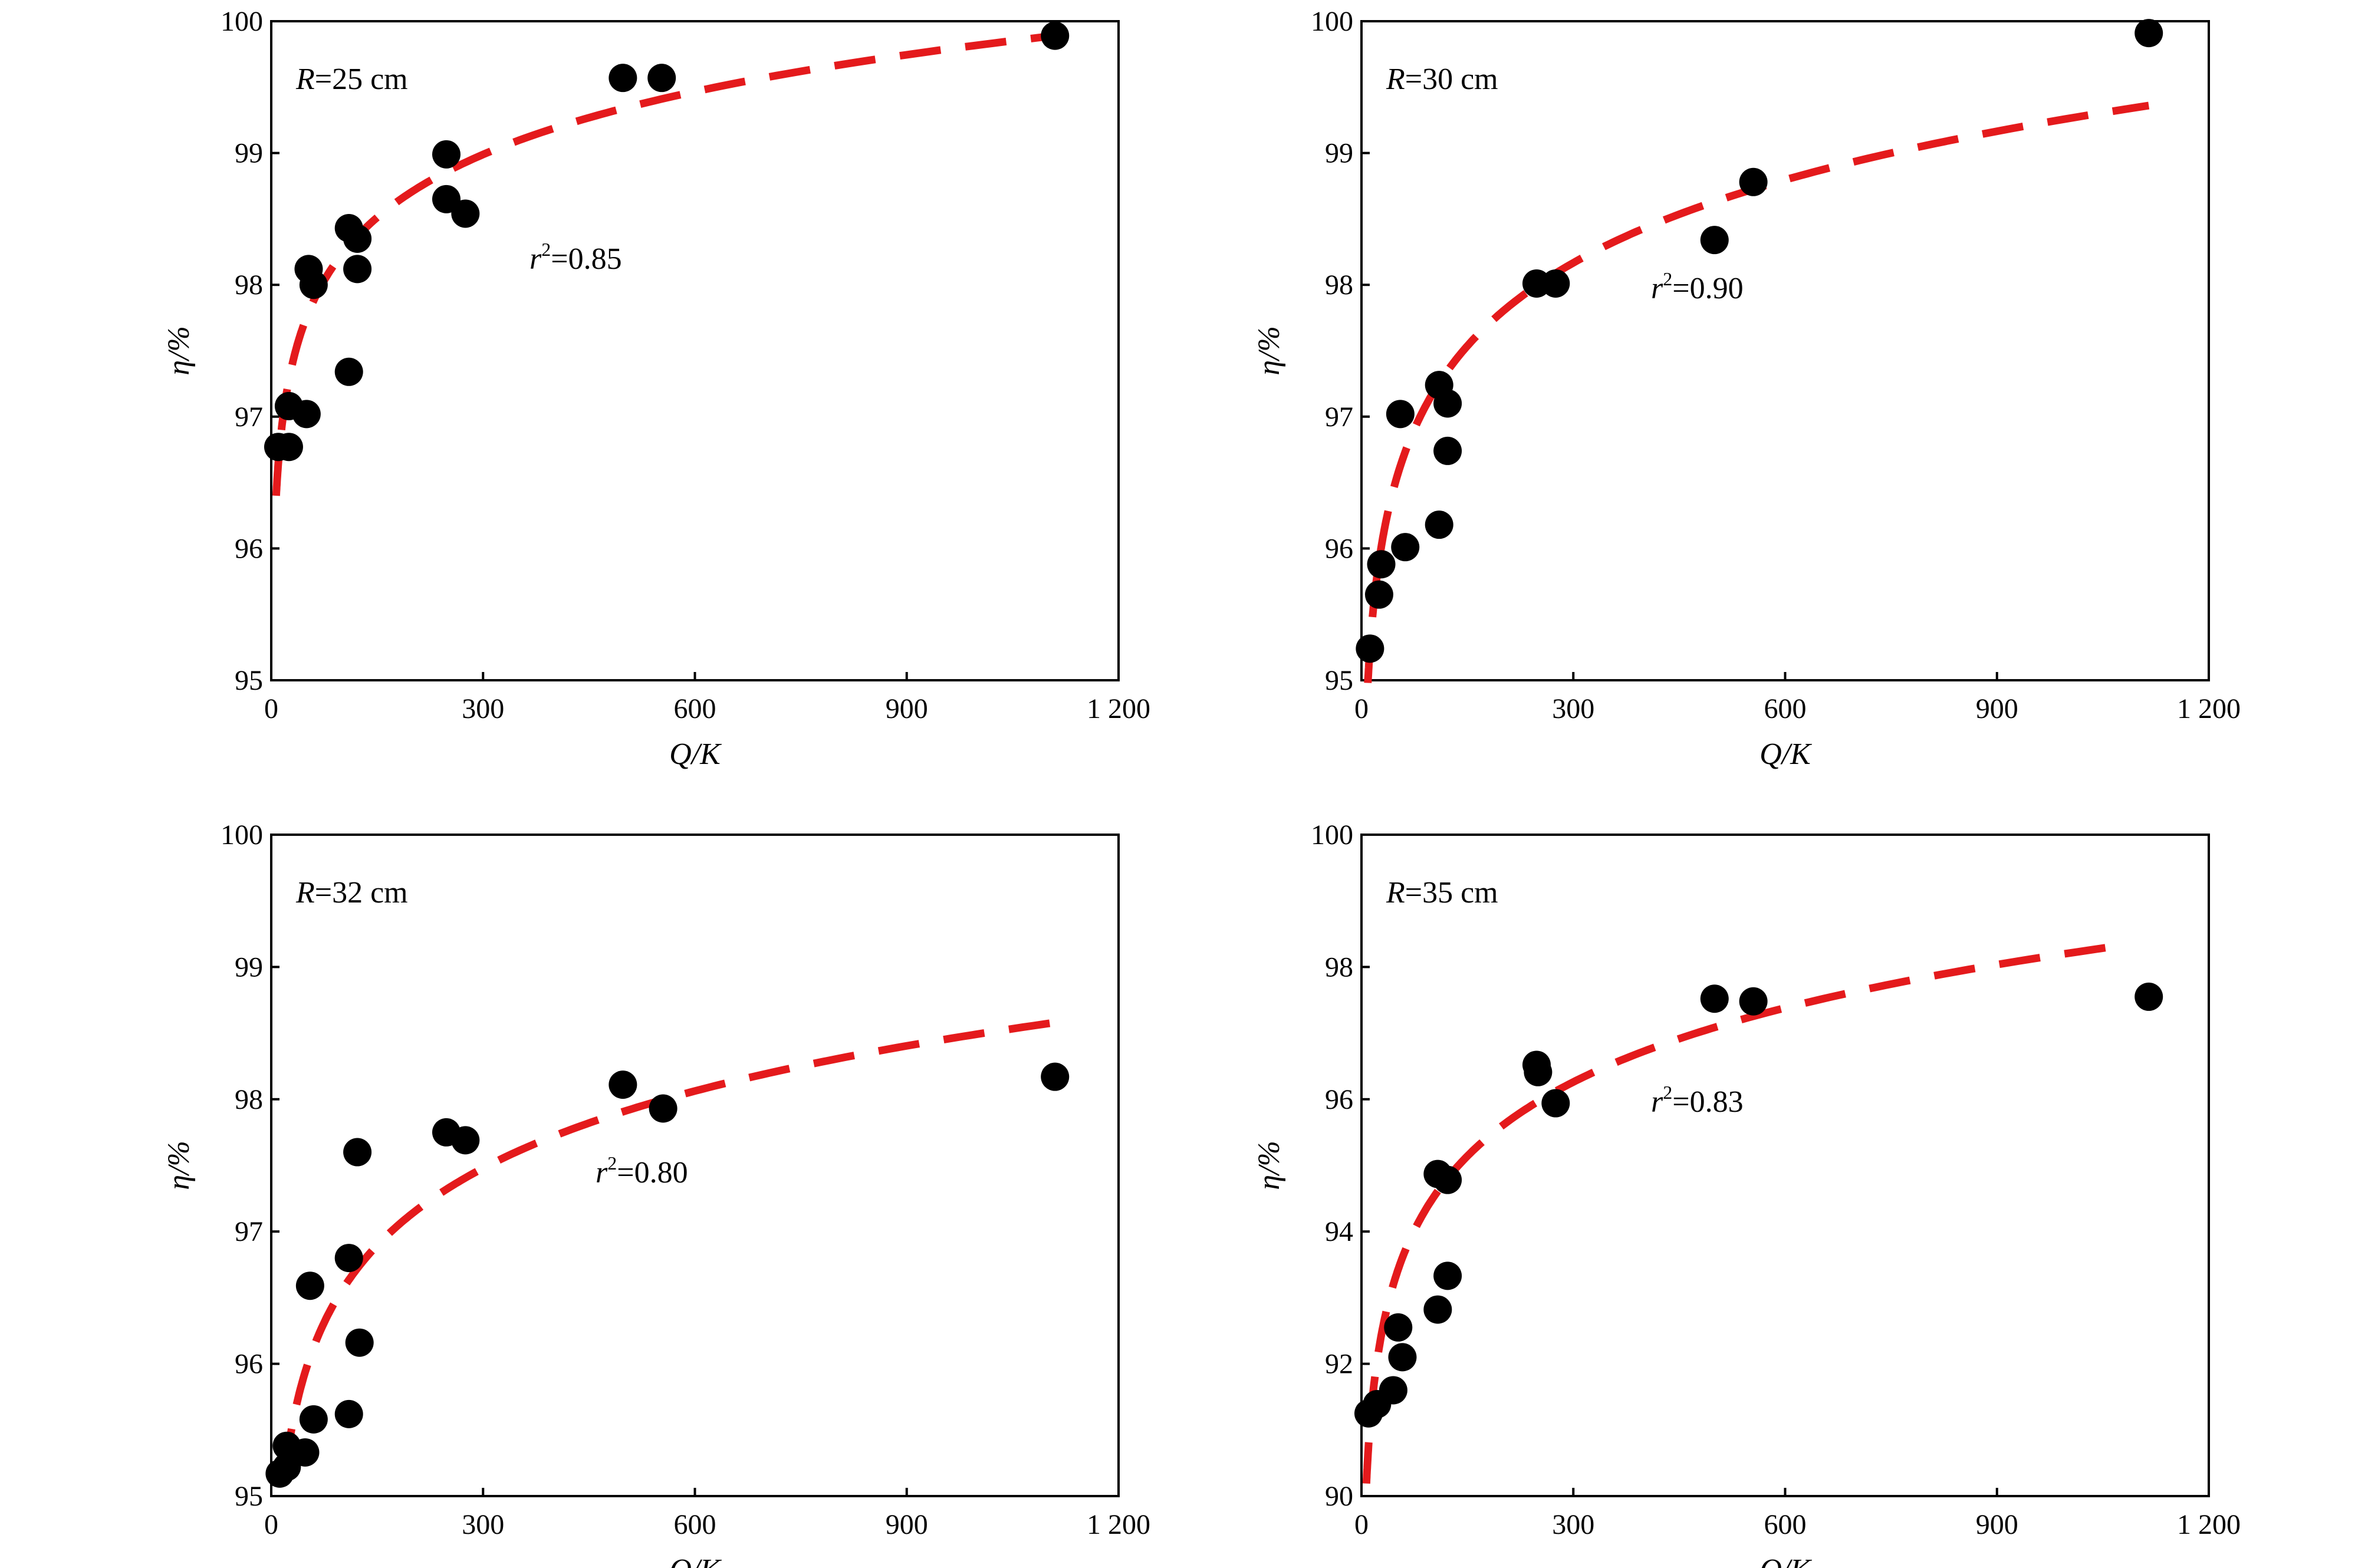 The image size is (2368, 1568). I want to click on y-tick-label: 94, so click(1339, 1231).